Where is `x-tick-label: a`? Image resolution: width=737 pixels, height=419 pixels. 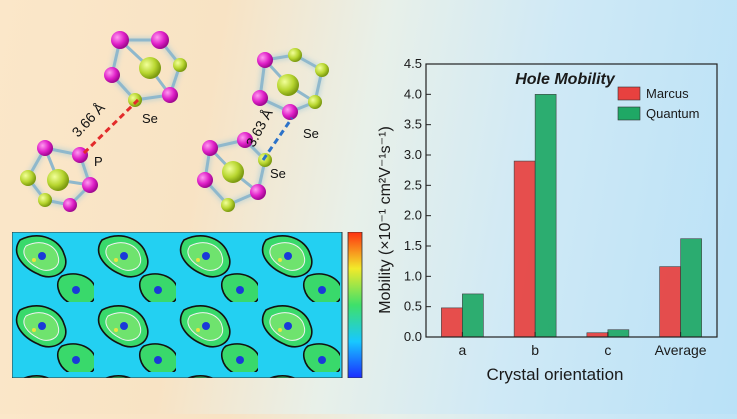 x-tick-label: a is located at coordinates (462, 350).